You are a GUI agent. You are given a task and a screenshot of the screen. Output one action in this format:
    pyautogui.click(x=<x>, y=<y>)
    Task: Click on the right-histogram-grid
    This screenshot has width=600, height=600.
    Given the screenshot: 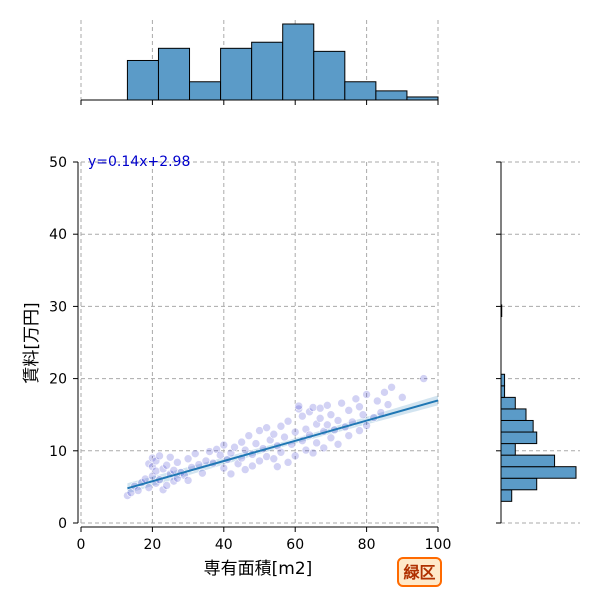 What is the action you would take?
    pyautogui.click(x=540, y=342)
    